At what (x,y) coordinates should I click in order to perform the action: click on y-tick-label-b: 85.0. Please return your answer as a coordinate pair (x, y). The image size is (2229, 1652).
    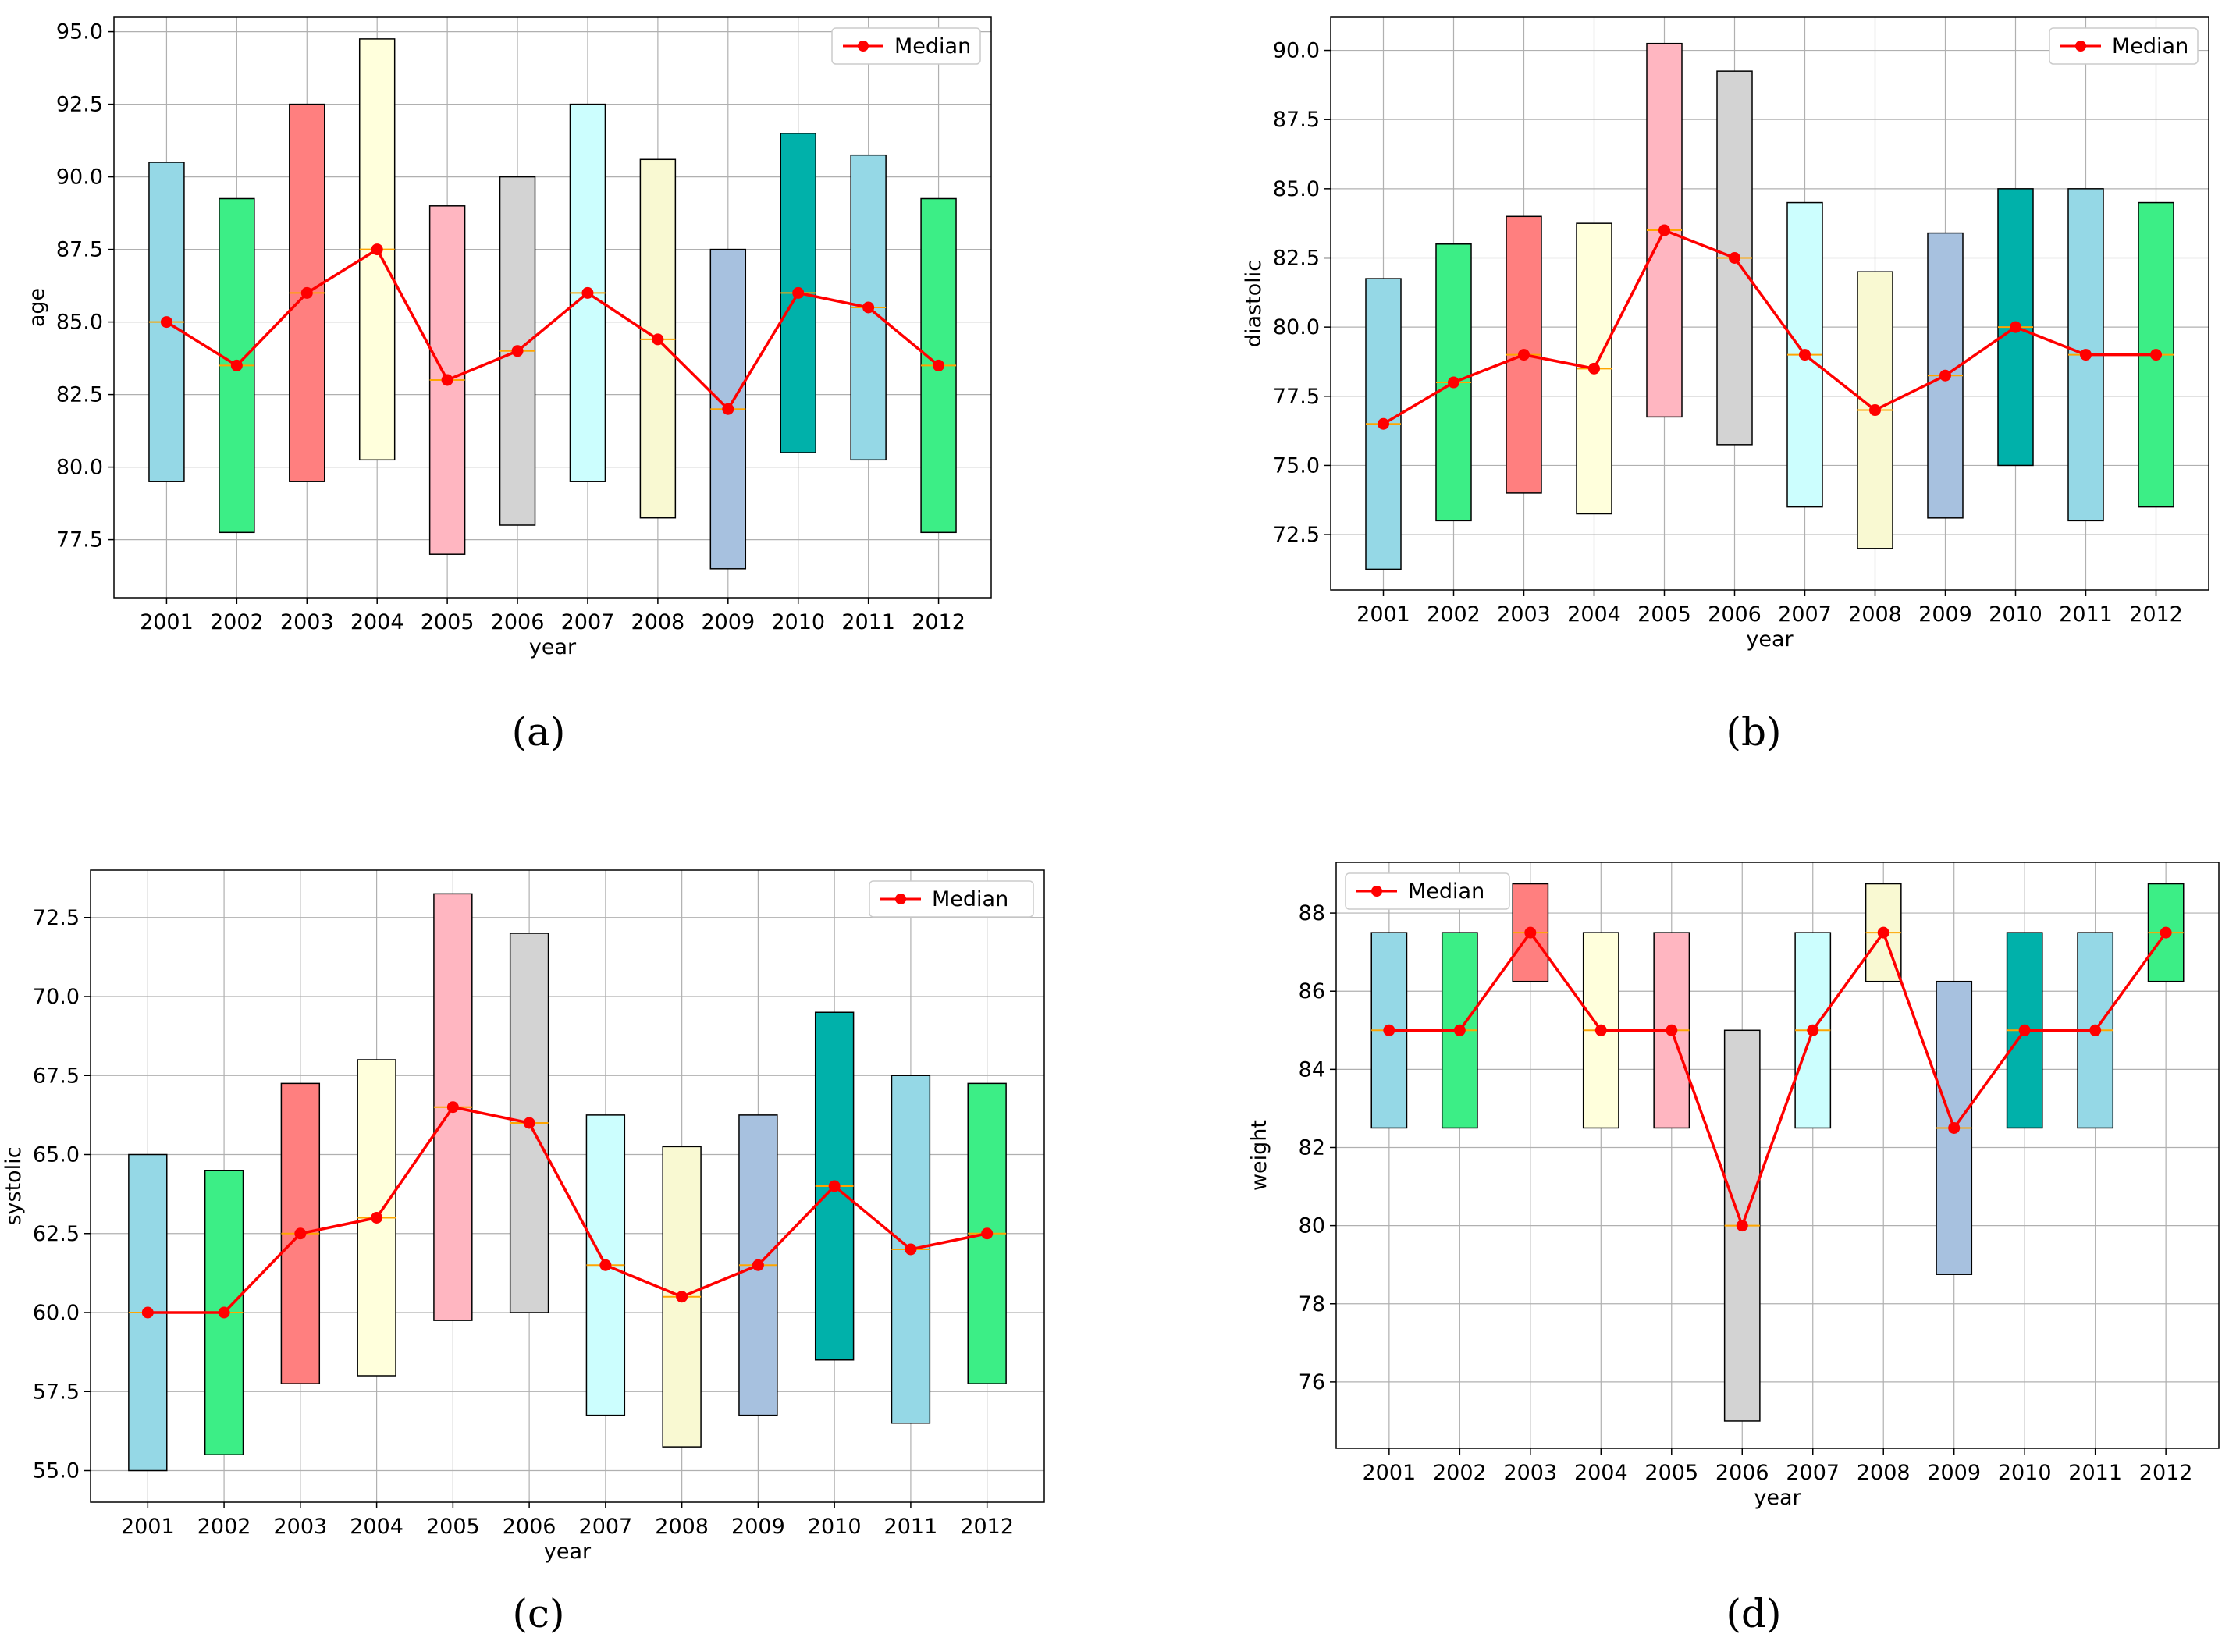
    Looking at the image, I should click on (1296, 189).